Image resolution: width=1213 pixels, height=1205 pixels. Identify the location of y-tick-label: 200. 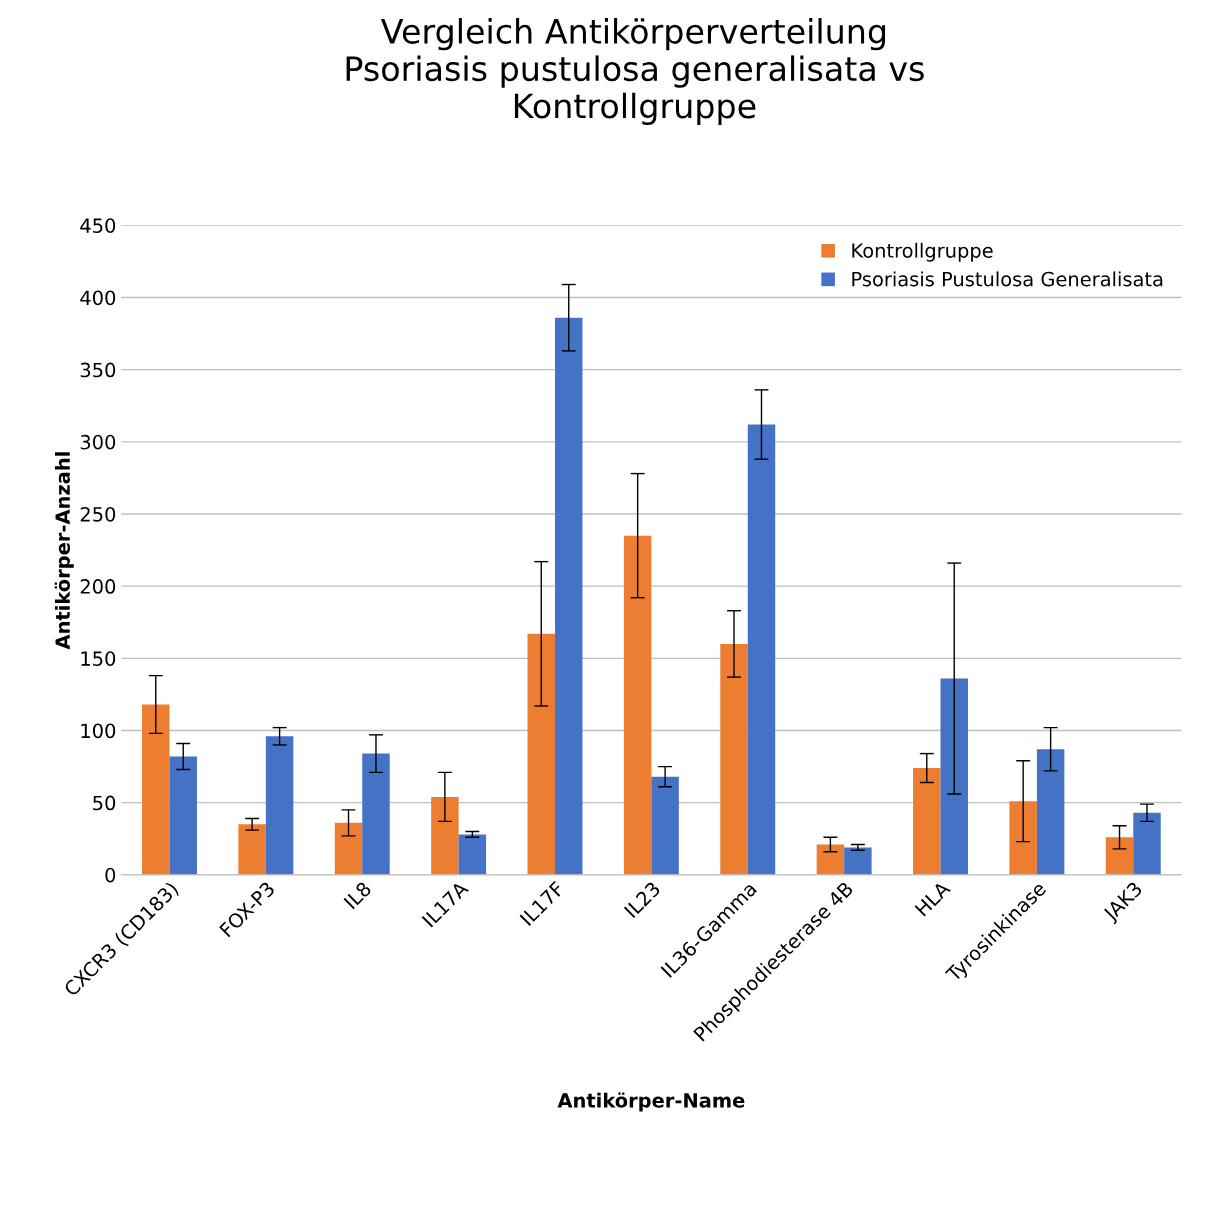
(98, 586).